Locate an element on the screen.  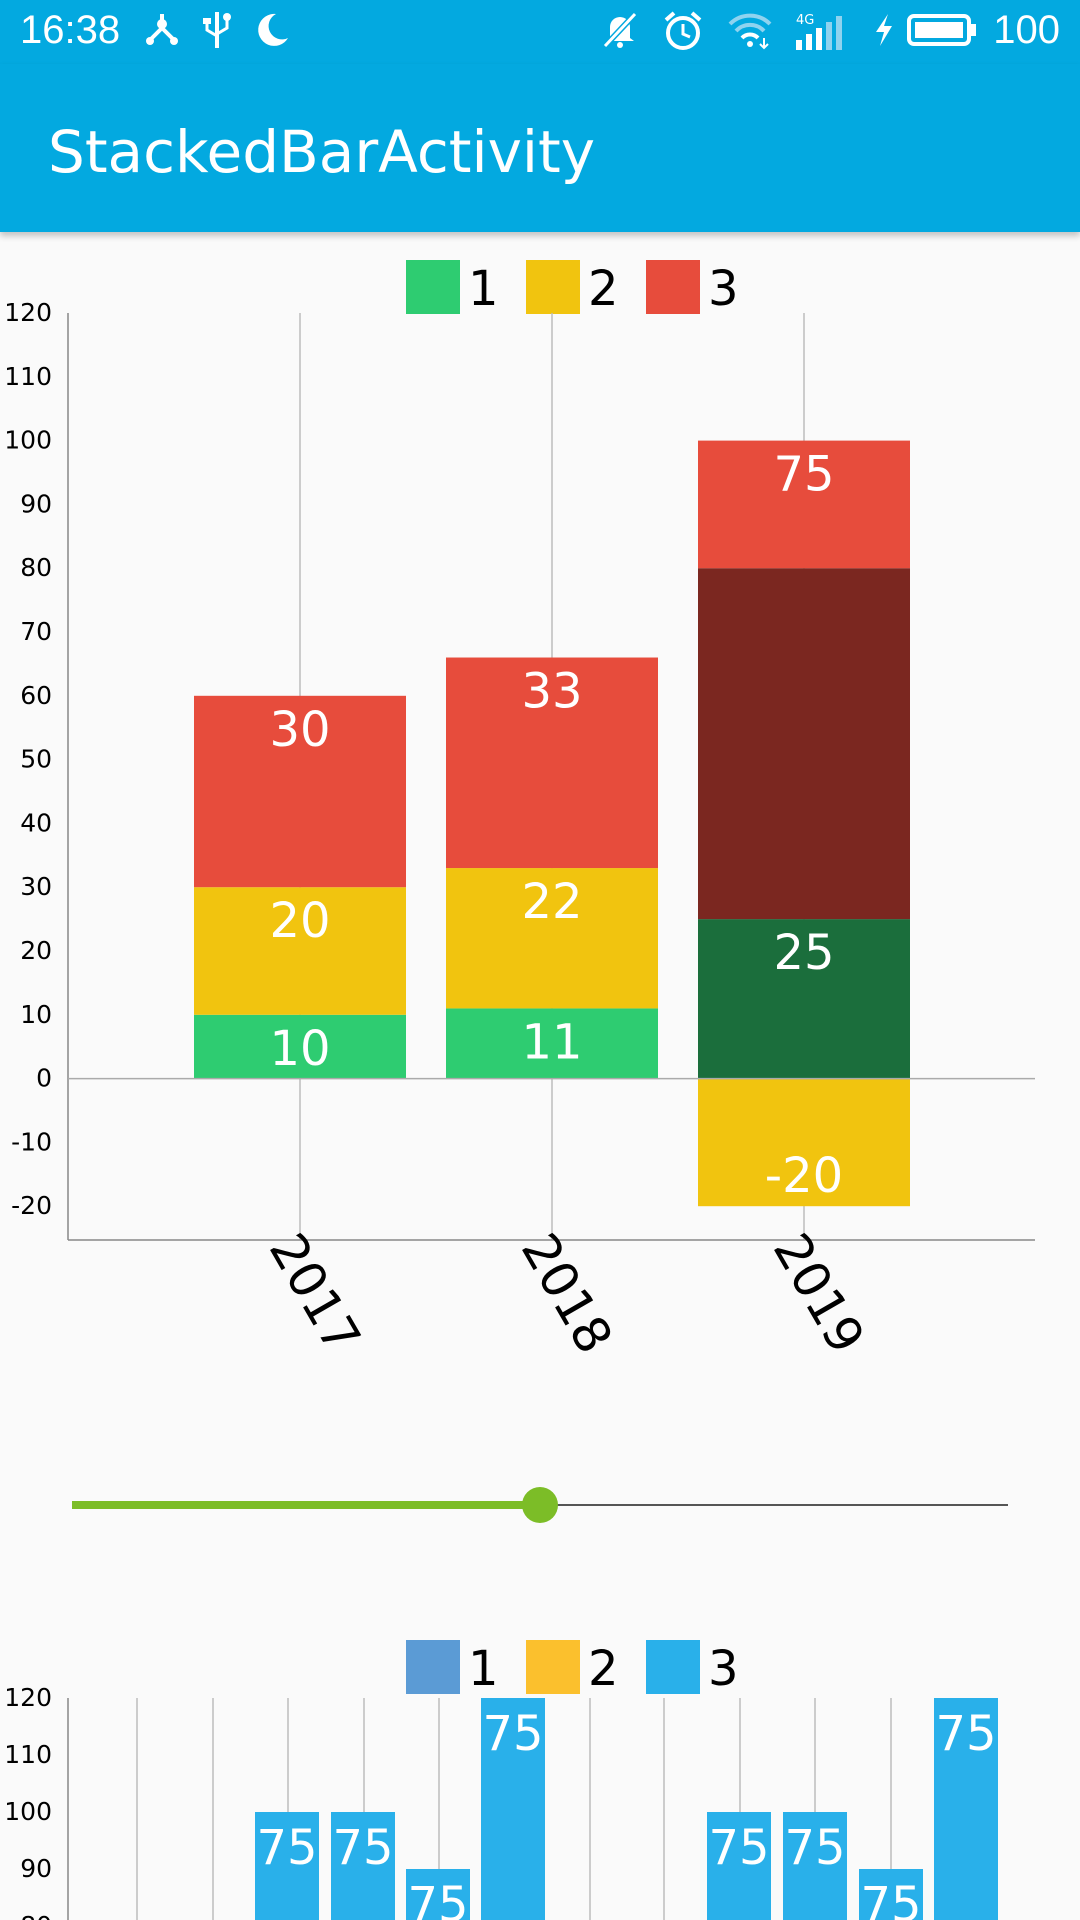
alarm-icon is located at coordinates (683, 33).